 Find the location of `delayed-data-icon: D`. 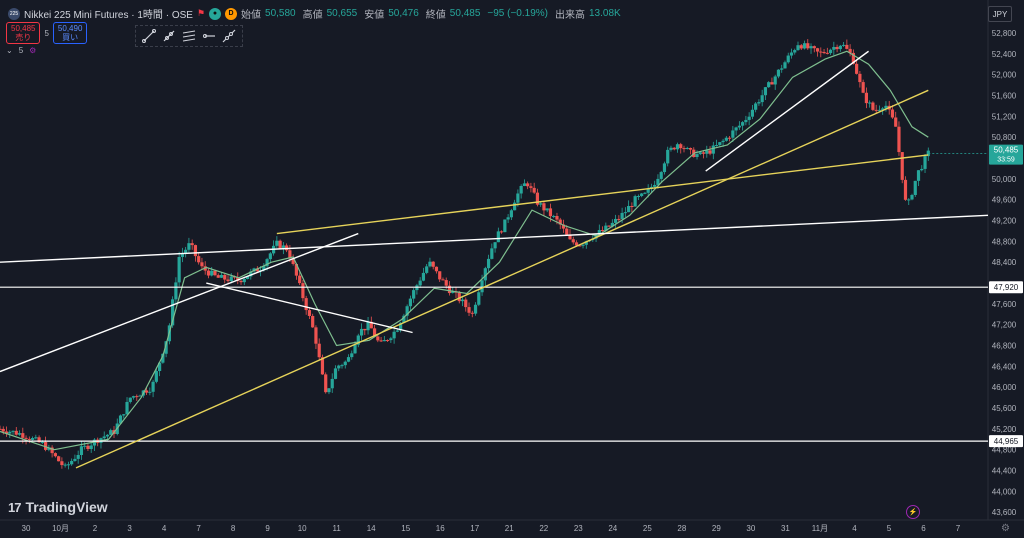

delayed-data-icon: D is located at coordinates (231, 13).